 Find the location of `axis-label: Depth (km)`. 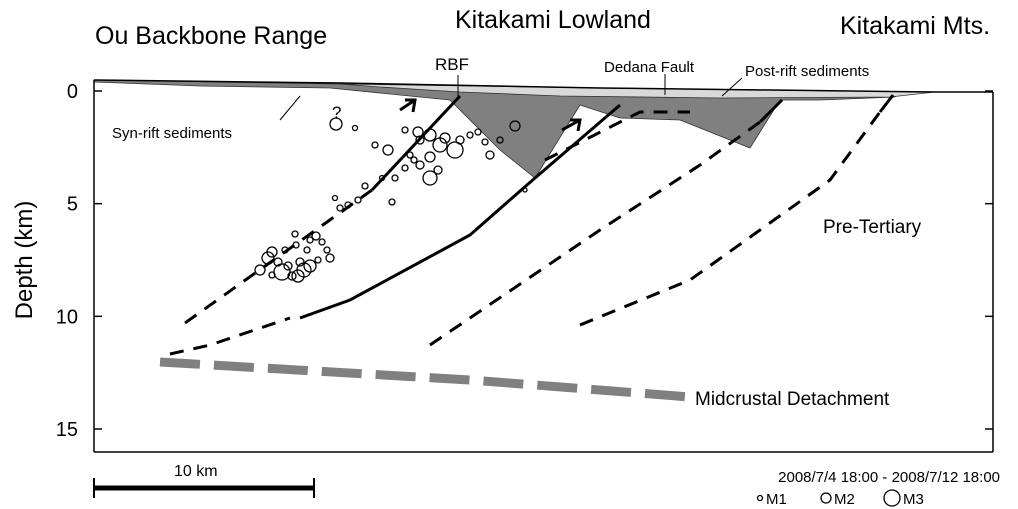

axis-label: Depth (km) is located at coordinates (24, 260).